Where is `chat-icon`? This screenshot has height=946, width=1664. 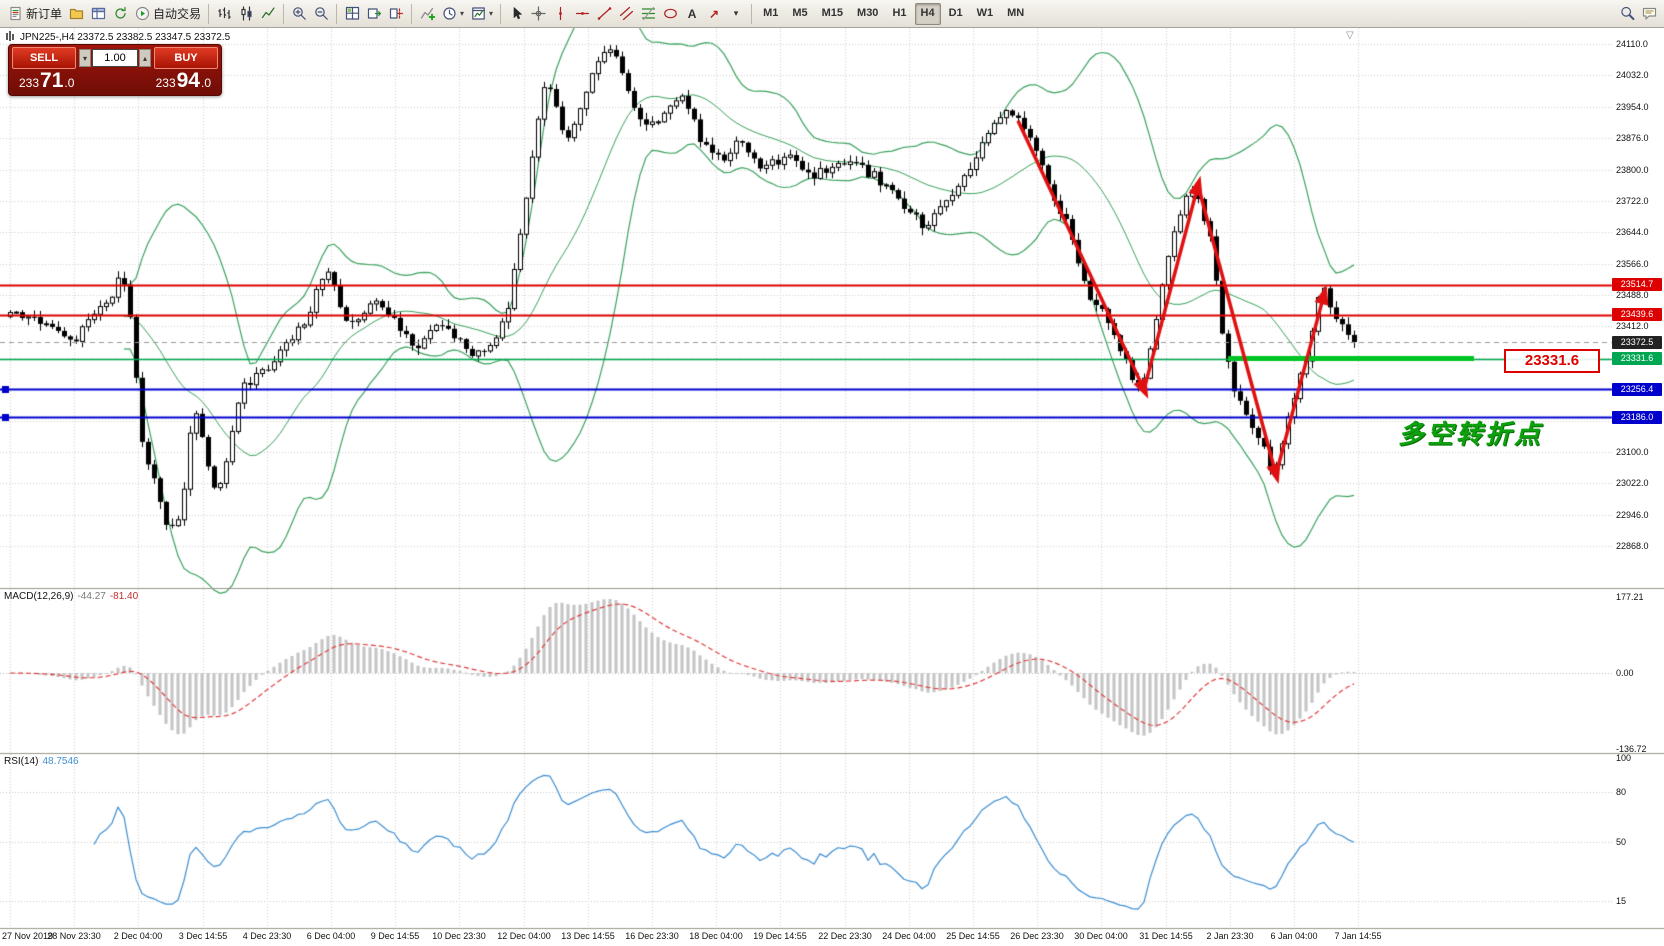 chat-icon is located at coordinates (1649, 14).